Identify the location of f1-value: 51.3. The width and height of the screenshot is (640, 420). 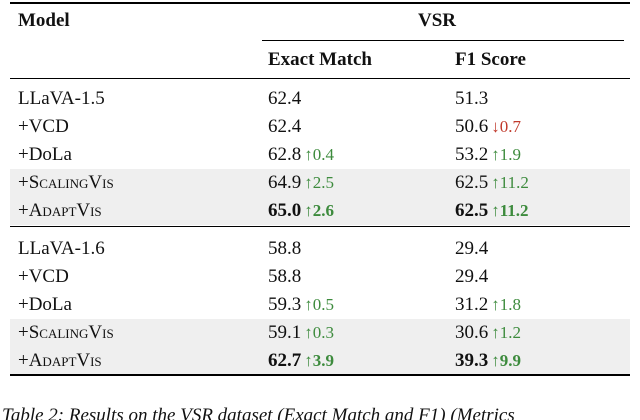
(472, 98).